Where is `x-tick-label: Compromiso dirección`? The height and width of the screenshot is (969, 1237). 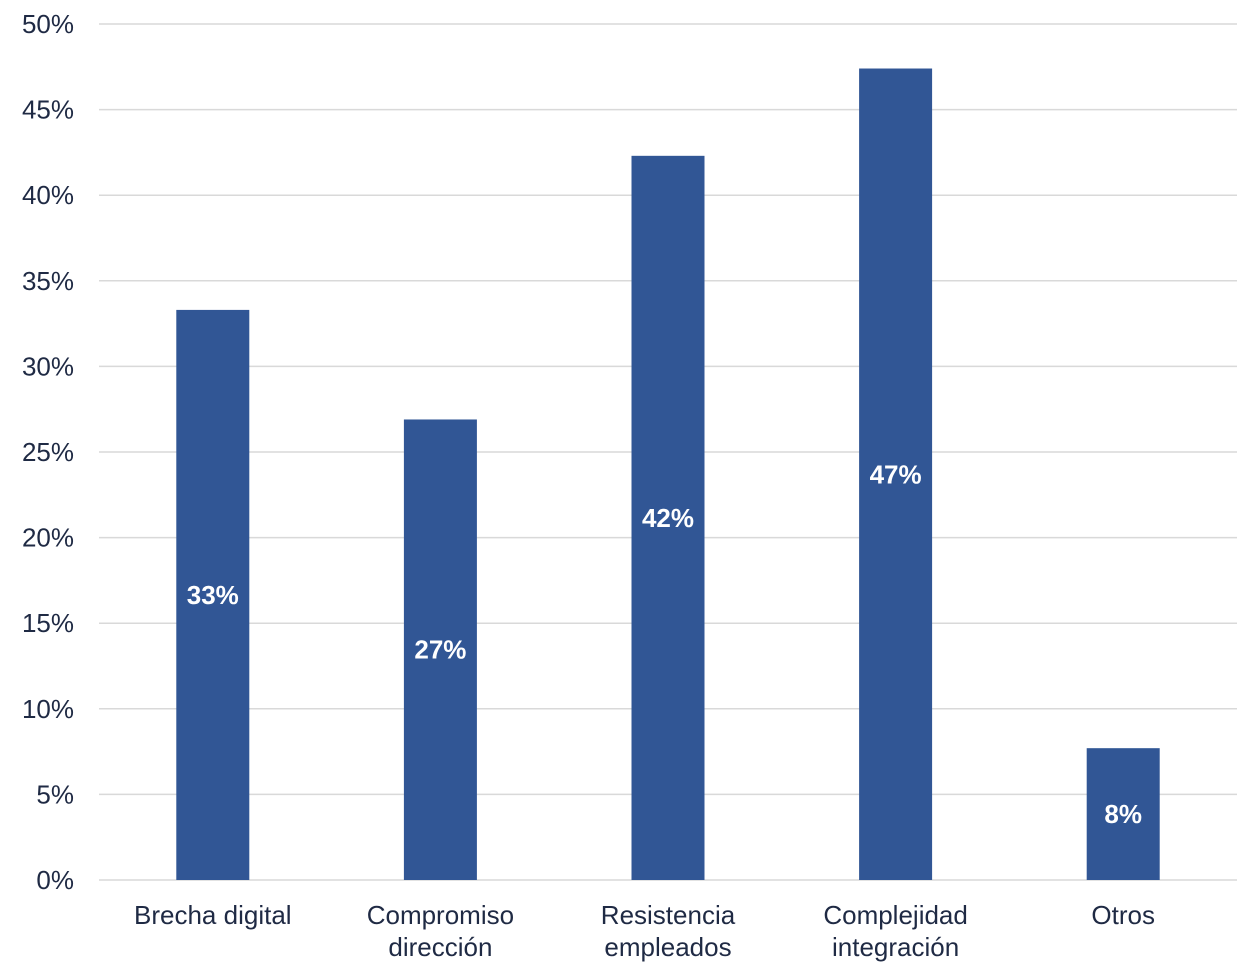 x-tick-label: Compromiso dirección is located at coordinates (440, 931).